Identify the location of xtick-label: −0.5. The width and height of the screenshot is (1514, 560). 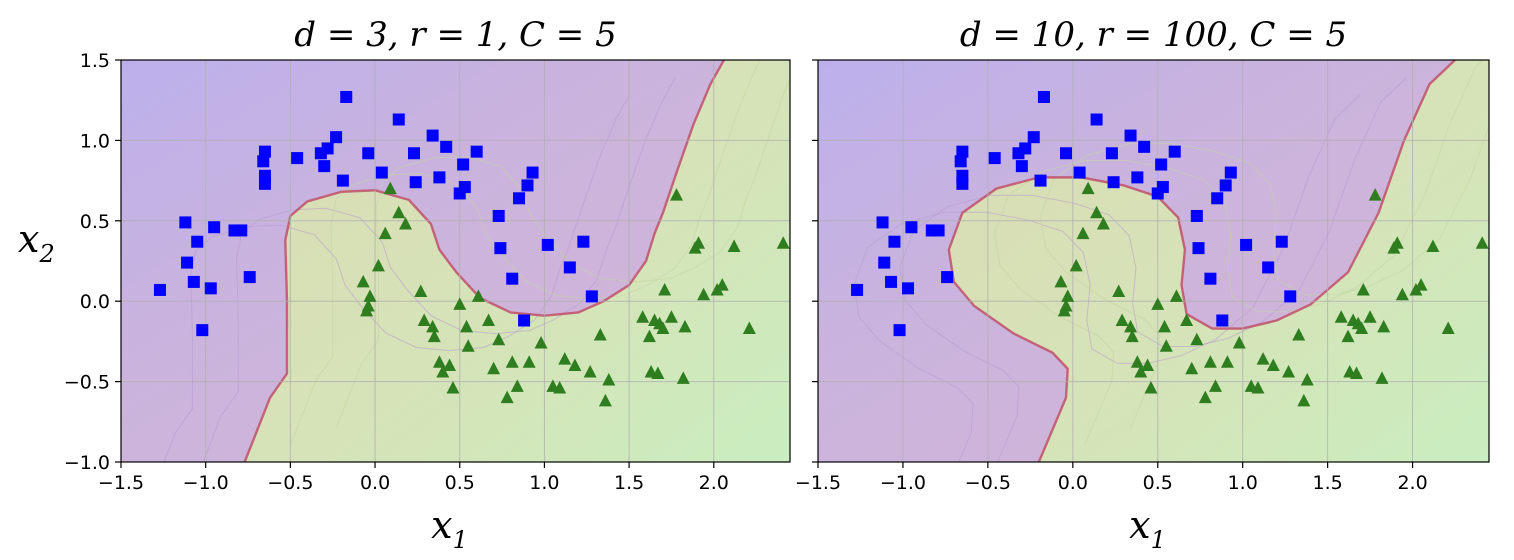
(988, 483).